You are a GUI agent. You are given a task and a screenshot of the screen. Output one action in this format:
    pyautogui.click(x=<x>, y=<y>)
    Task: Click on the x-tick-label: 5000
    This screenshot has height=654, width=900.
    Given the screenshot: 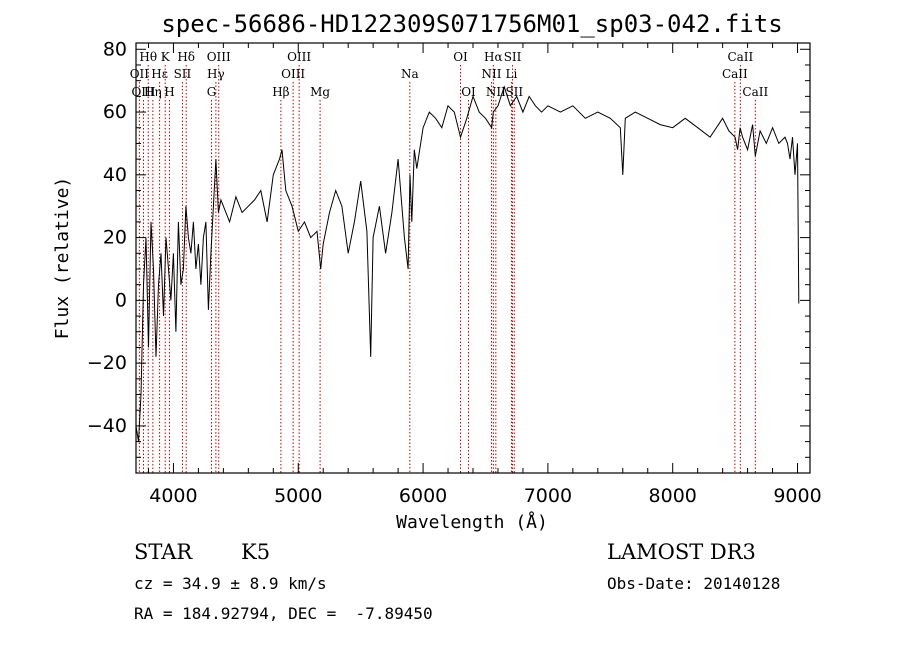 What is the action you would take?
    pyautogui.click(x=298, y=496)
    